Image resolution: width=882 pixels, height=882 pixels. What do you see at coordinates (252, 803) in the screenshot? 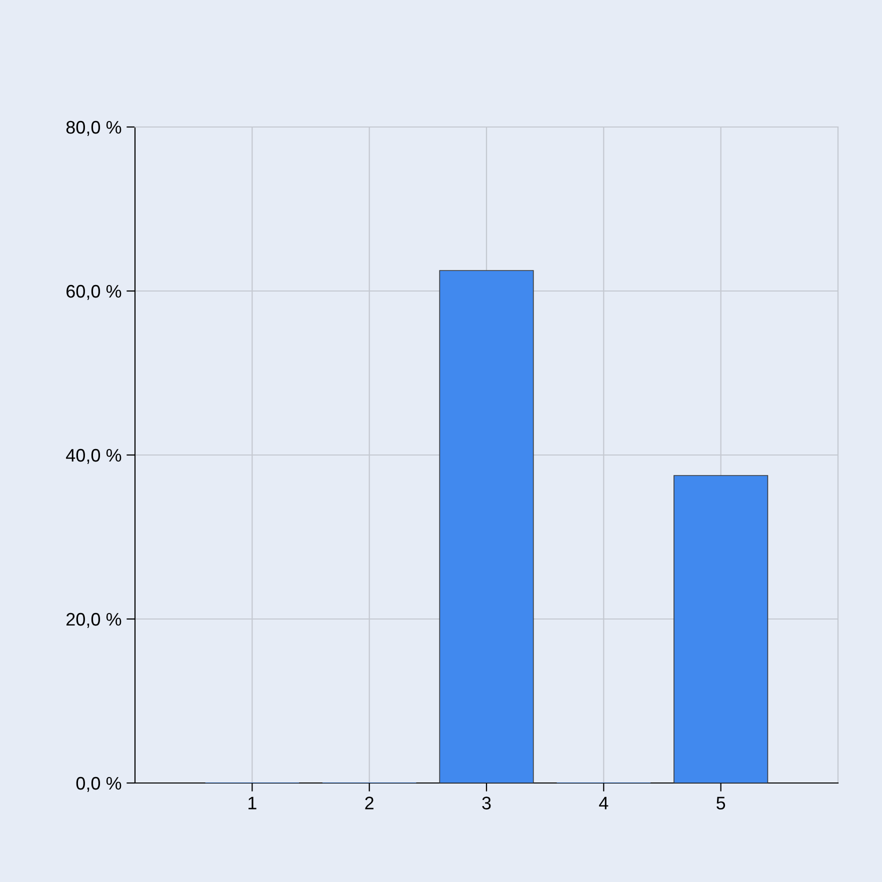
I see `x-tick-label: 1` at bounding box center [252, 803].